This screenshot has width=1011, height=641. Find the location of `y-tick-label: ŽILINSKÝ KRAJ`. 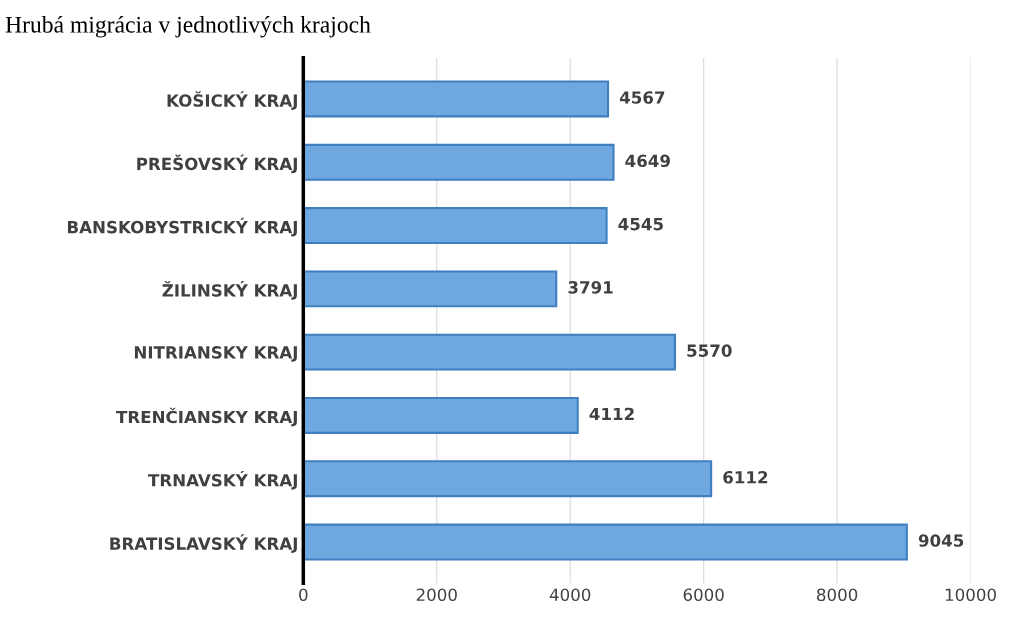

y-tick-label: ŽILINSKÝ KRAJ is located at coordinates (229, 290).